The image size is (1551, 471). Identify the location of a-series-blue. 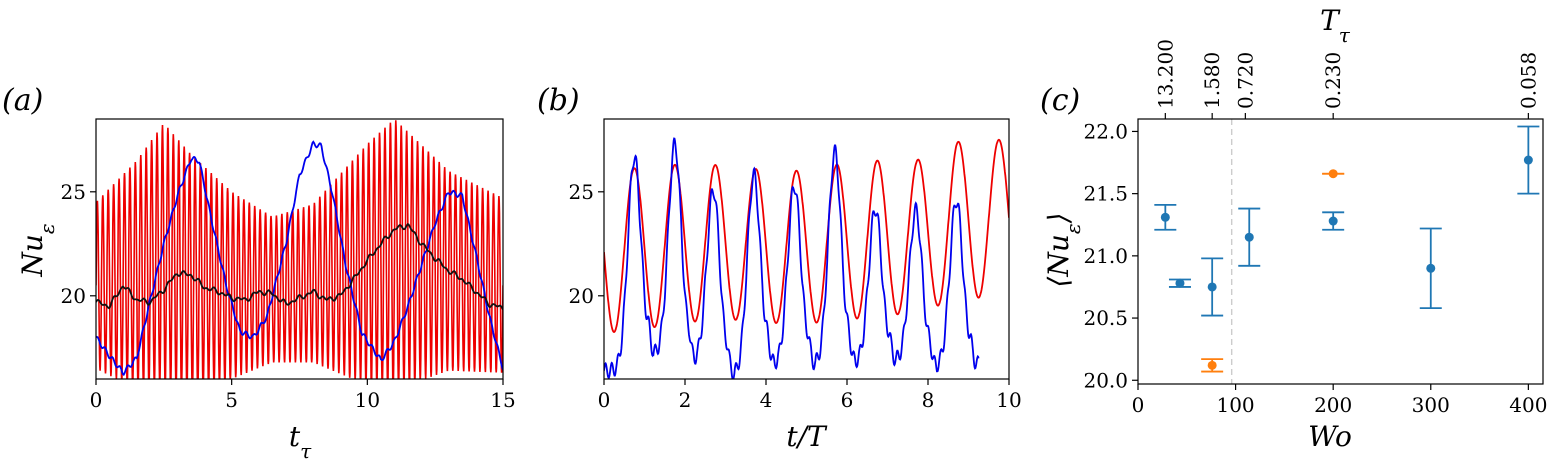
(299, 258).